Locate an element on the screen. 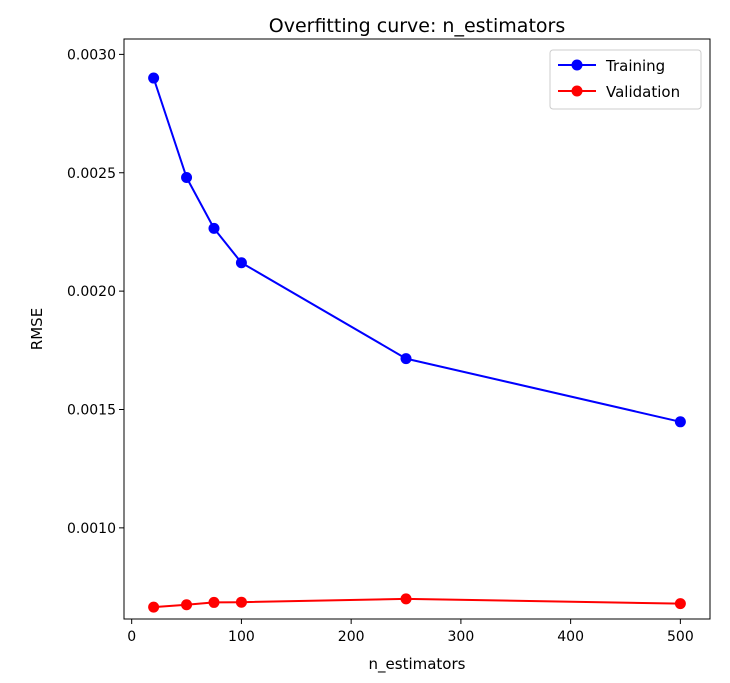  y-axis: 0.0010 0.0015 0.0020 0.0025 0.0030 is located at coordinates (95, 292).